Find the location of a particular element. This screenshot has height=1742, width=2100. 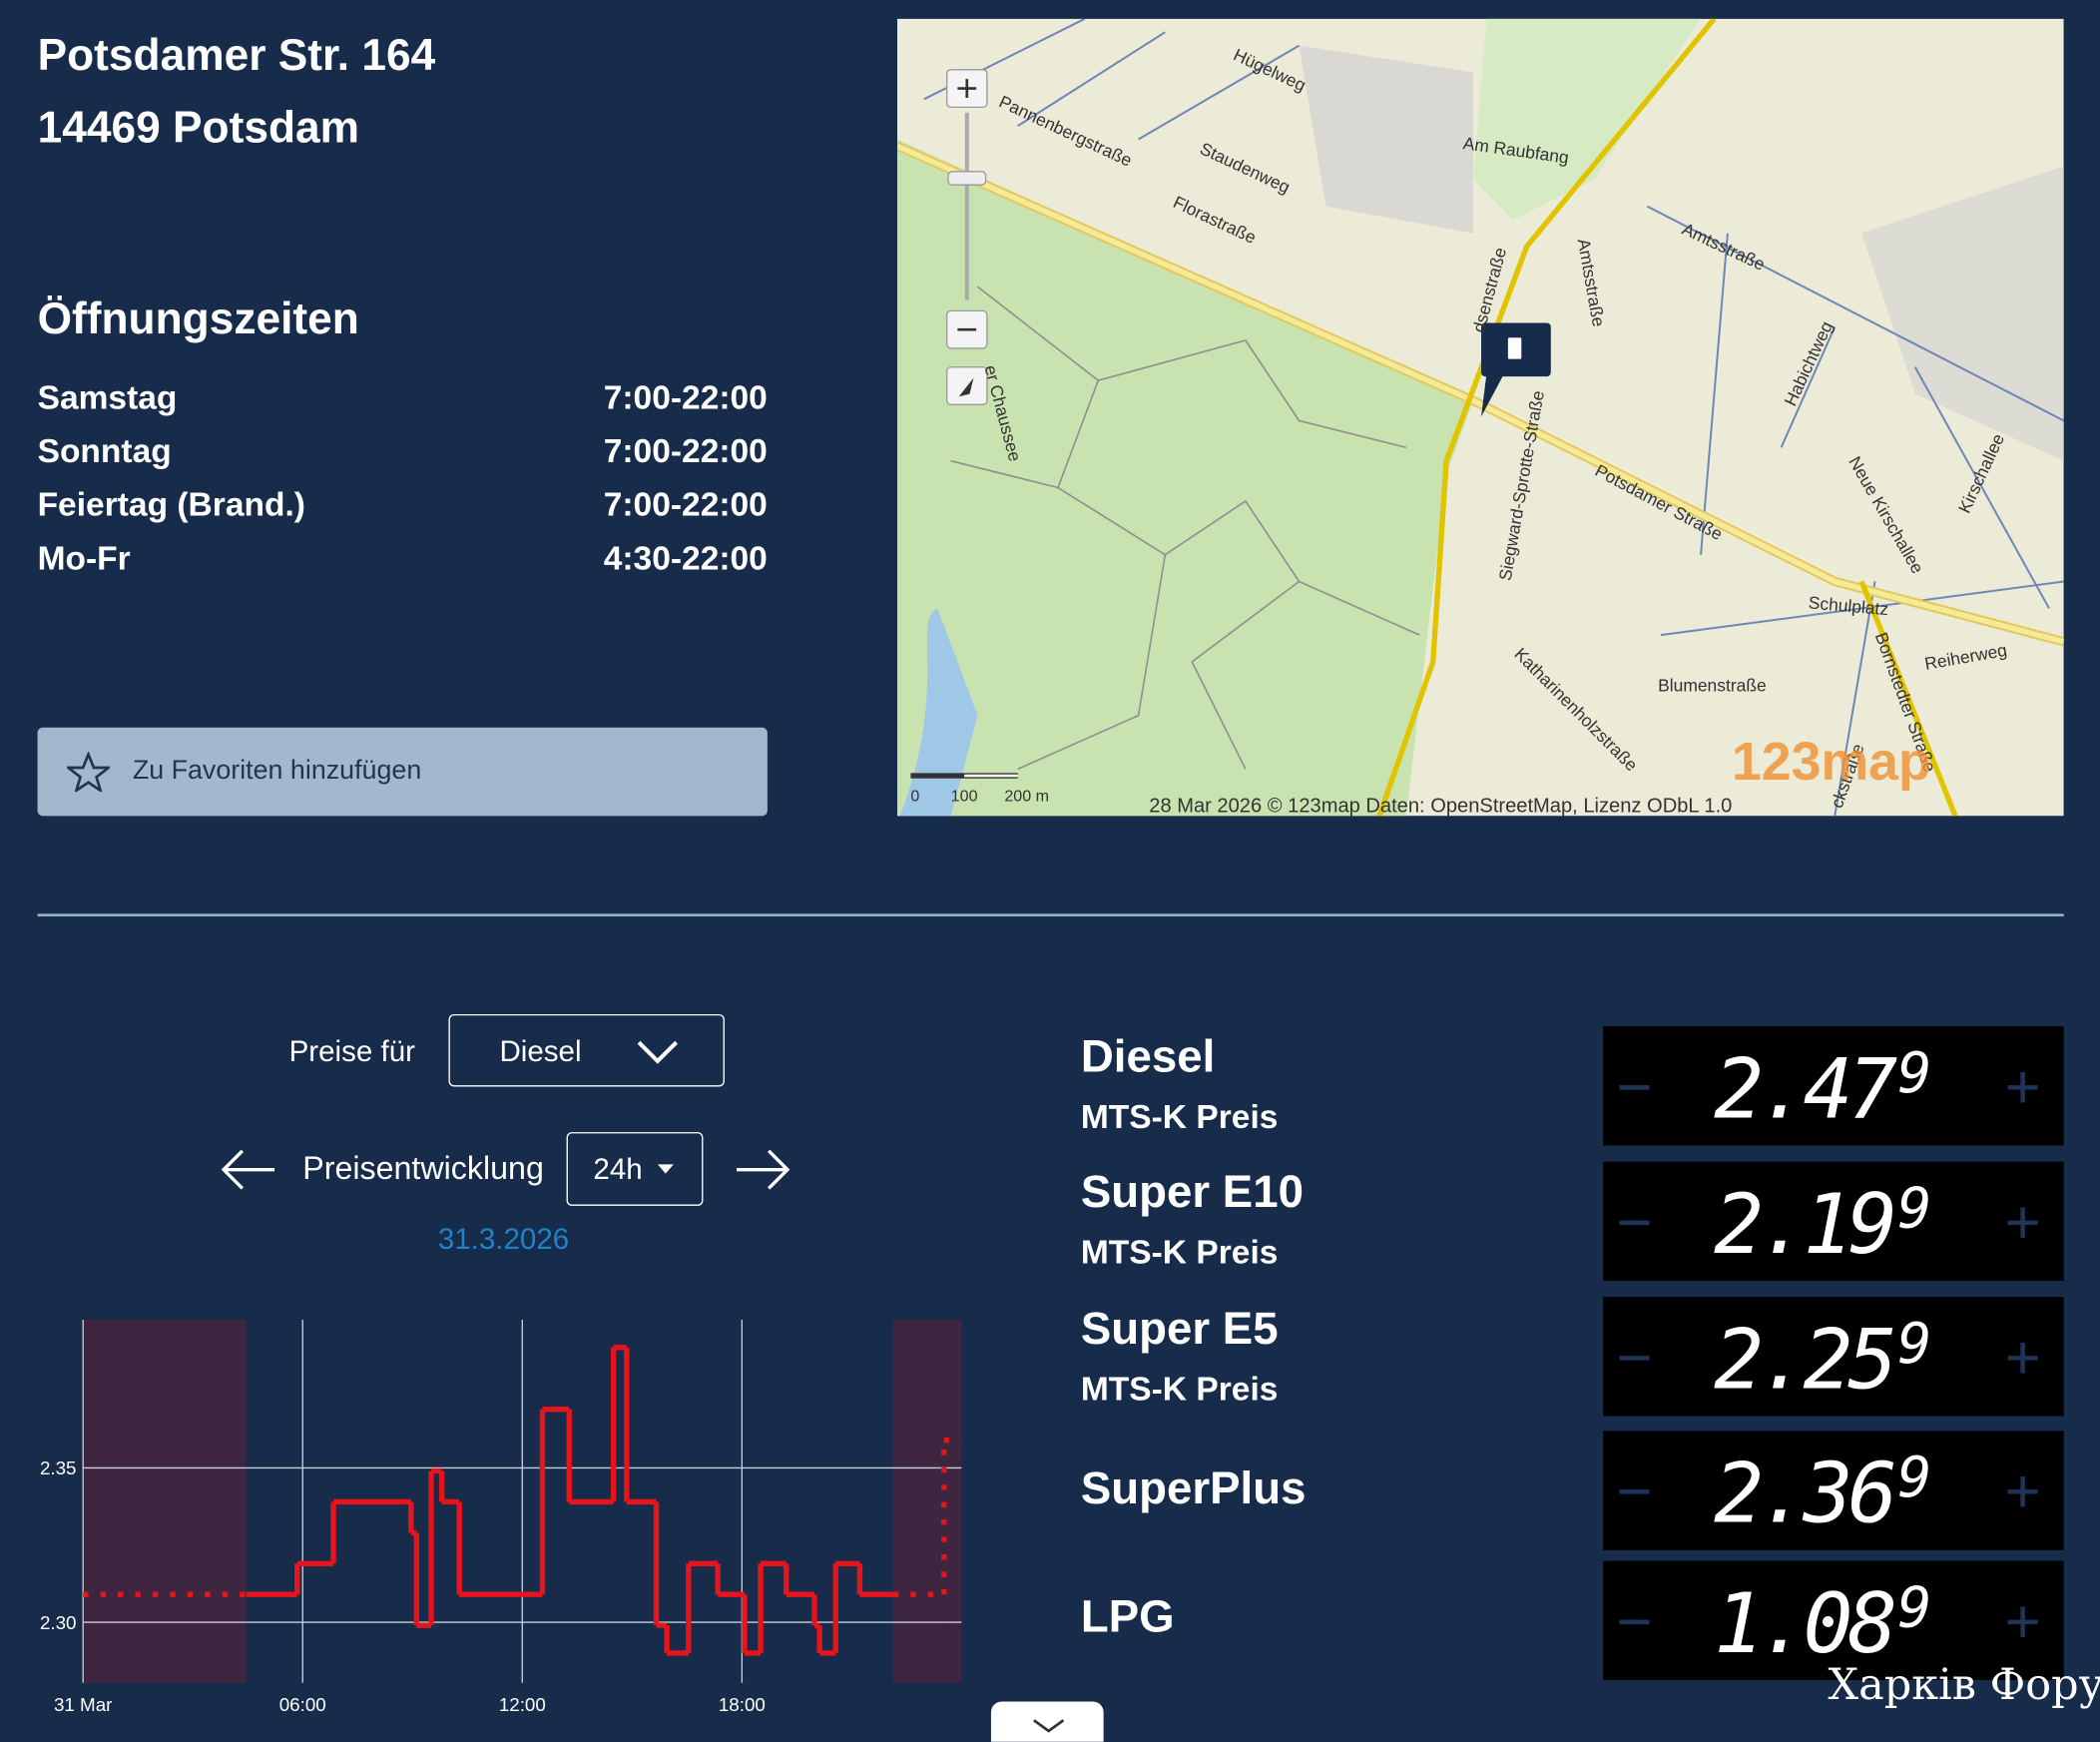

fuel-name: Super E5 is located at coordinates (1179, 1329).